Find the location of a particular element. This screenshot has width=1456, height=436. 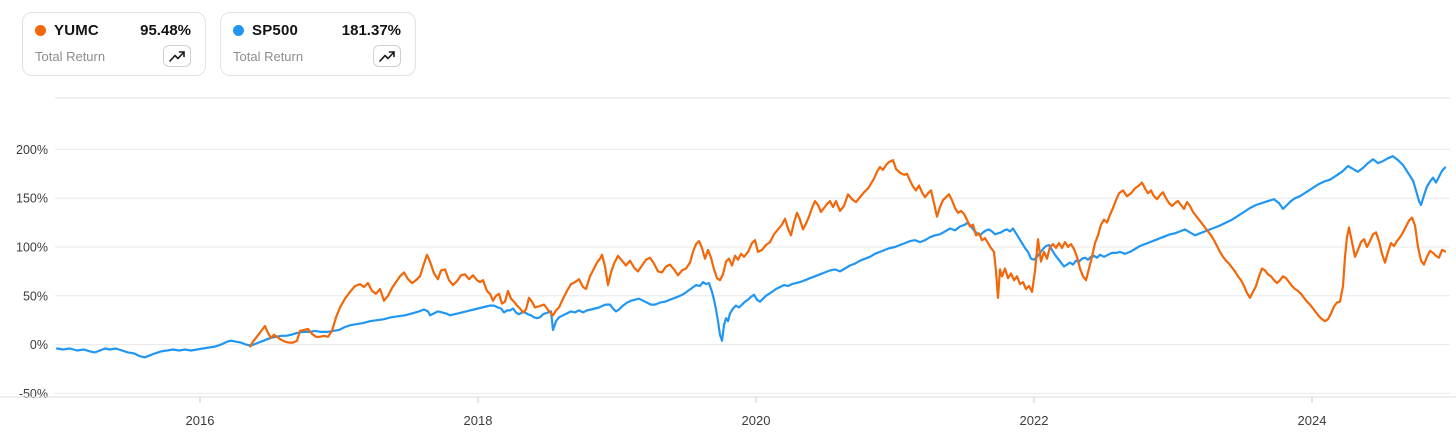

legend-card-yumc: YUMC 95.48% Total Return is located at coordinates (114, 44).